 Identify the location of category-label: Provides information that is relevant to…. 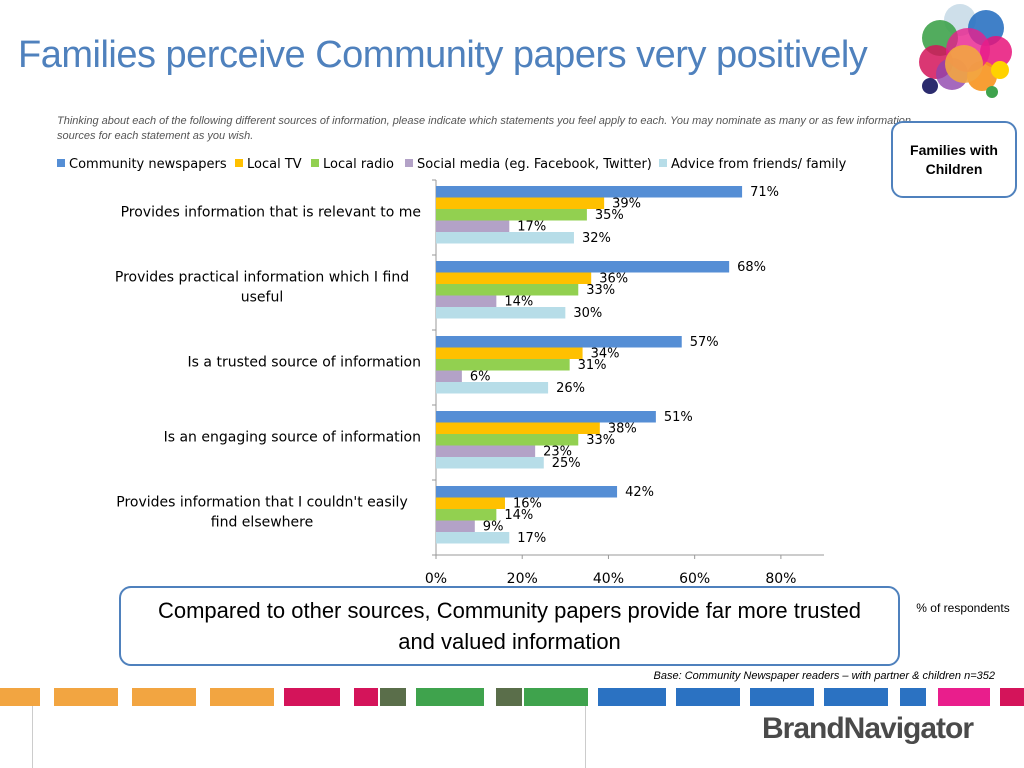
(271, 213).